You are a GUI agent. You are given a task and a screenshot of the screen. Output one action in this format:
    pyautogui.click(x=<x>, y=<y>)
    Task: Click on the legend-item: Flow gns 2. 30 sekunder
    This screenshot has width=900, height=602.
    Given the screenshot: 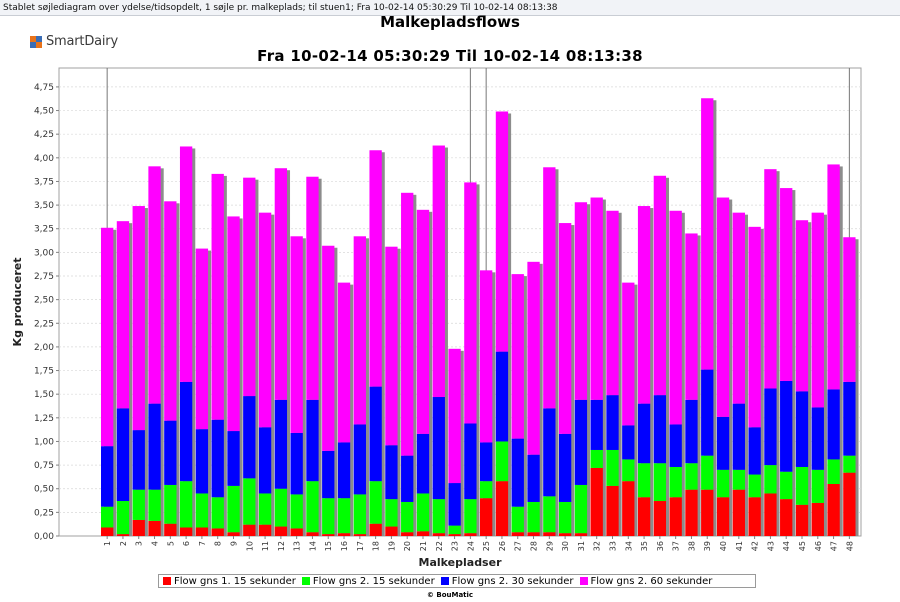 What is the action you would take?
    pyautogui.click(x=507, y=581)
    